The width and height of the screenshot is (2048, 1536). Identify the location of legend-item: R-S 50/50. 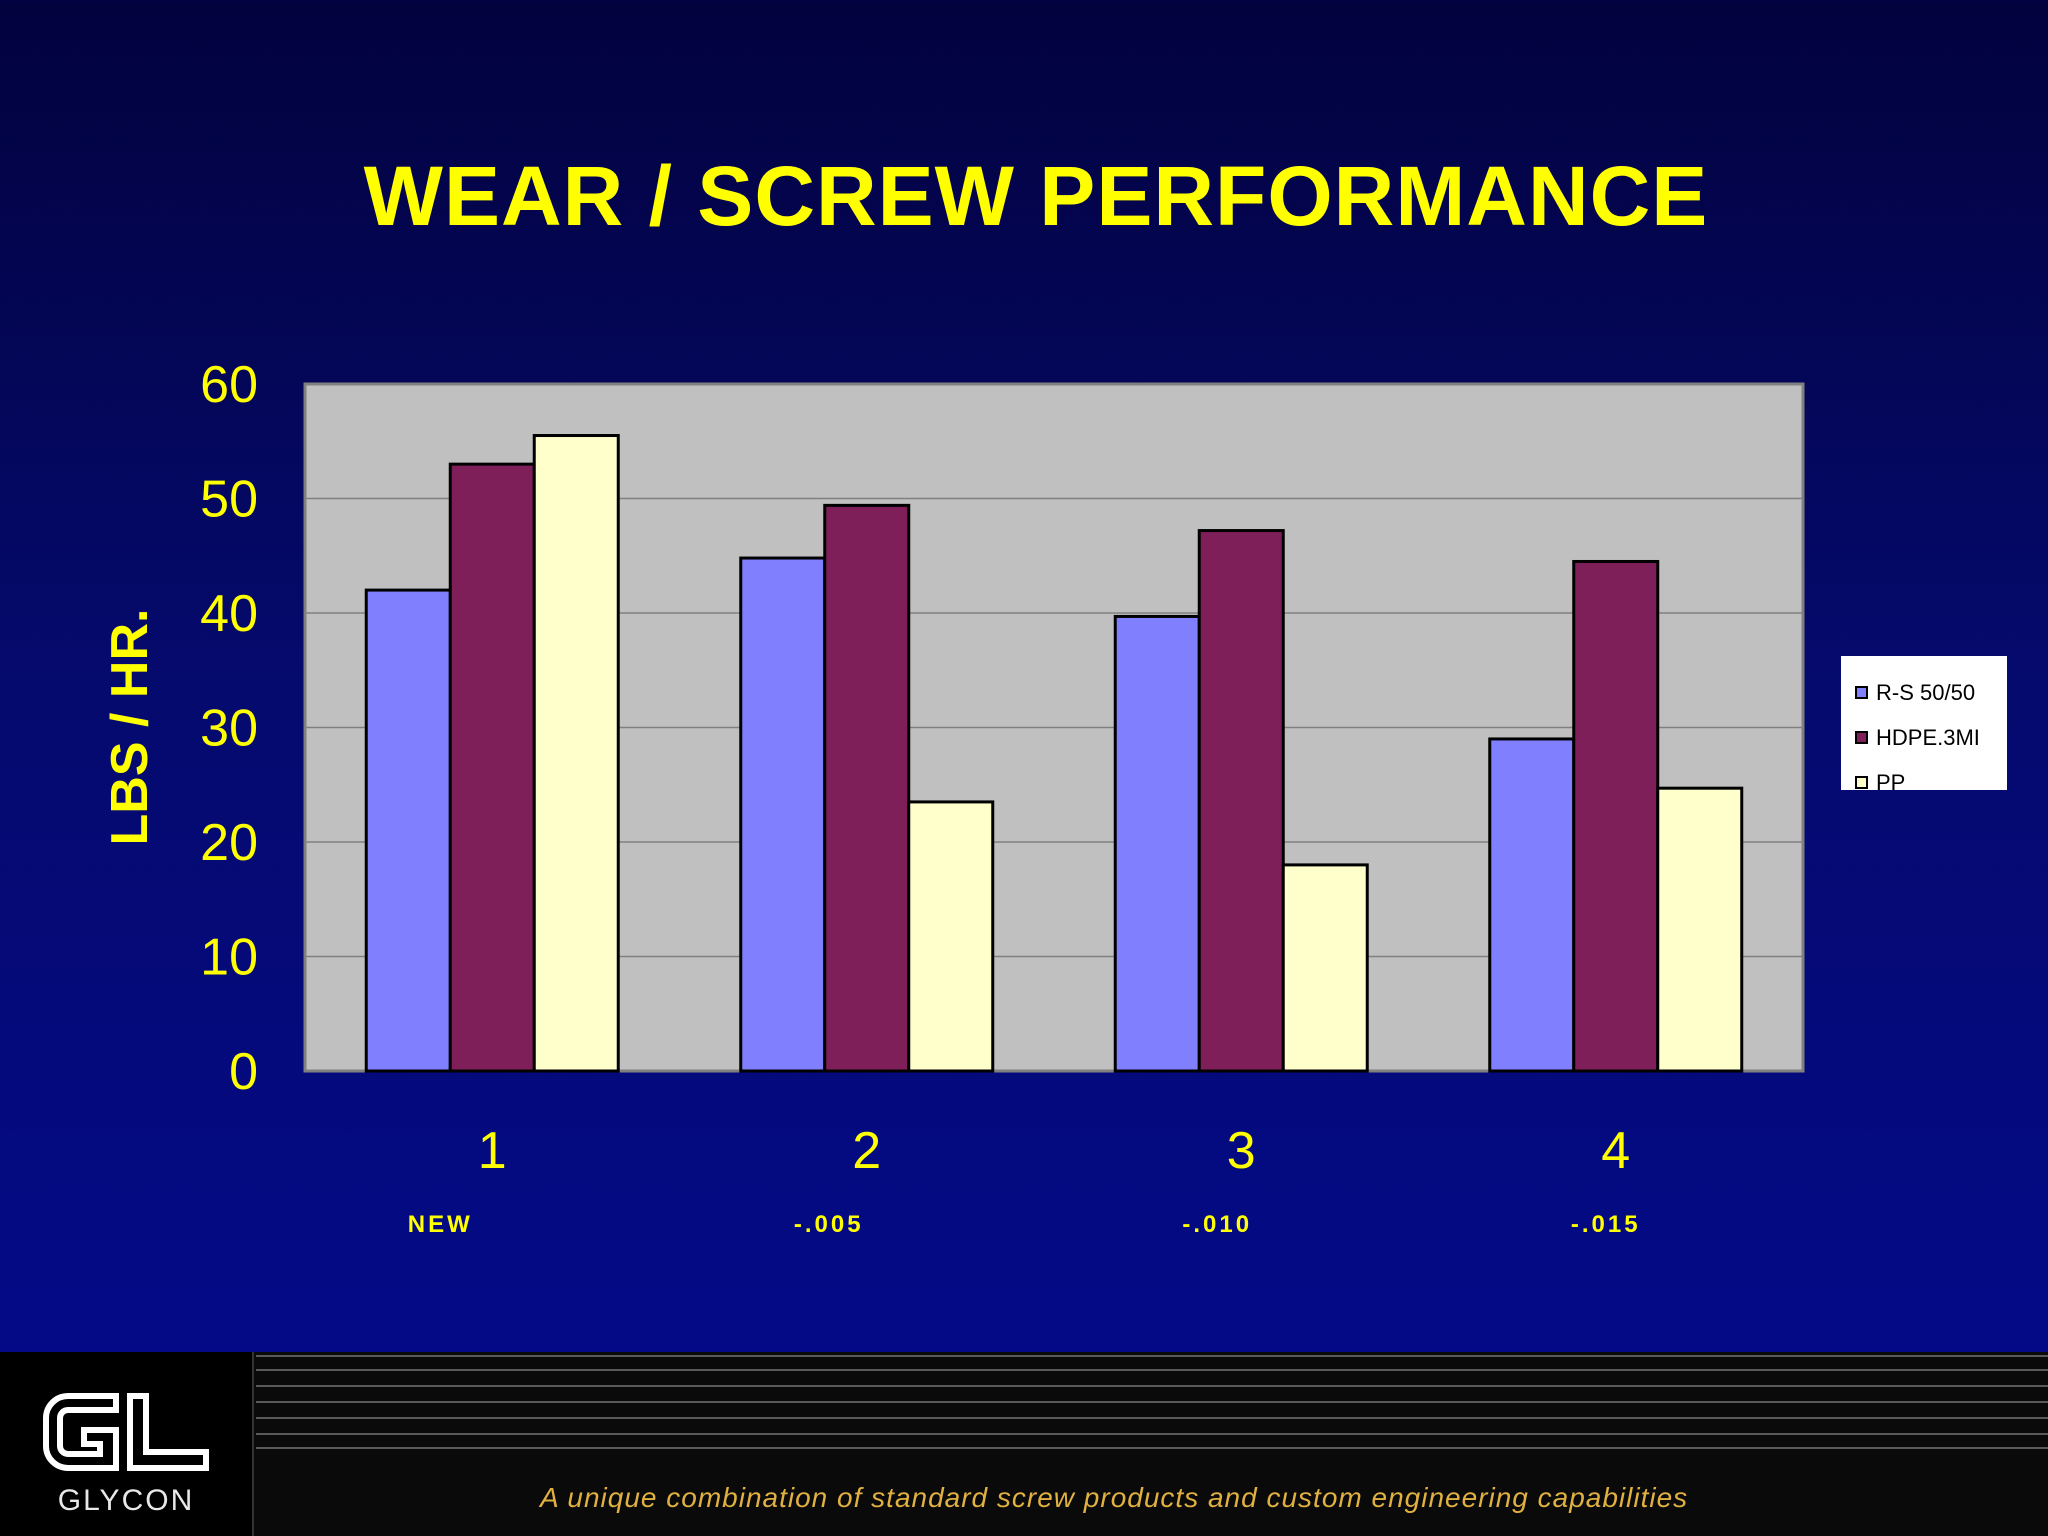
(1931, 692).